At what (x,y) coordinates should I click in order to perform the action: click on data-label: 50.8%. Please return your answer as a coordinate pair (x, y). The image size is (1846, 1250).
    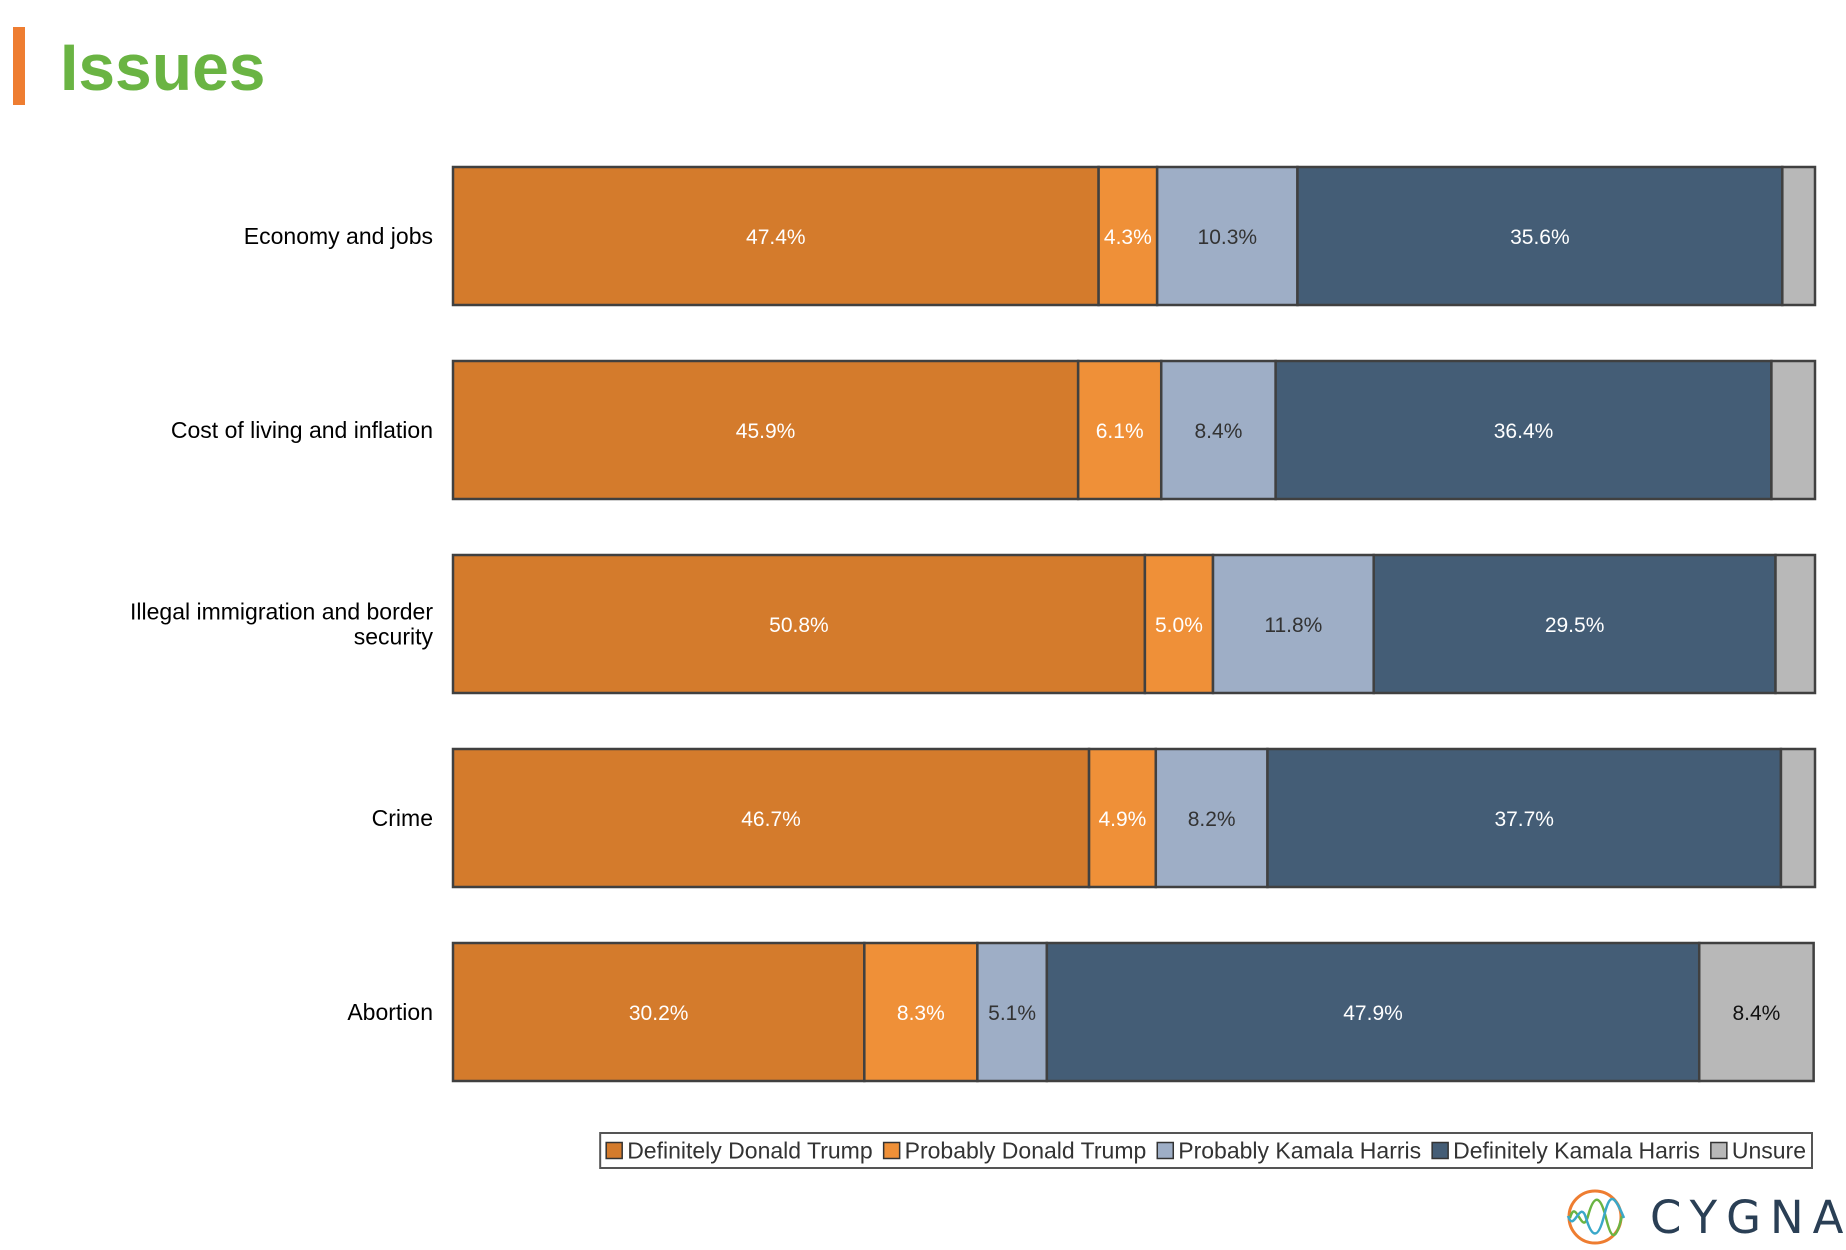
    Looking at the image, I should click on (799, 625).